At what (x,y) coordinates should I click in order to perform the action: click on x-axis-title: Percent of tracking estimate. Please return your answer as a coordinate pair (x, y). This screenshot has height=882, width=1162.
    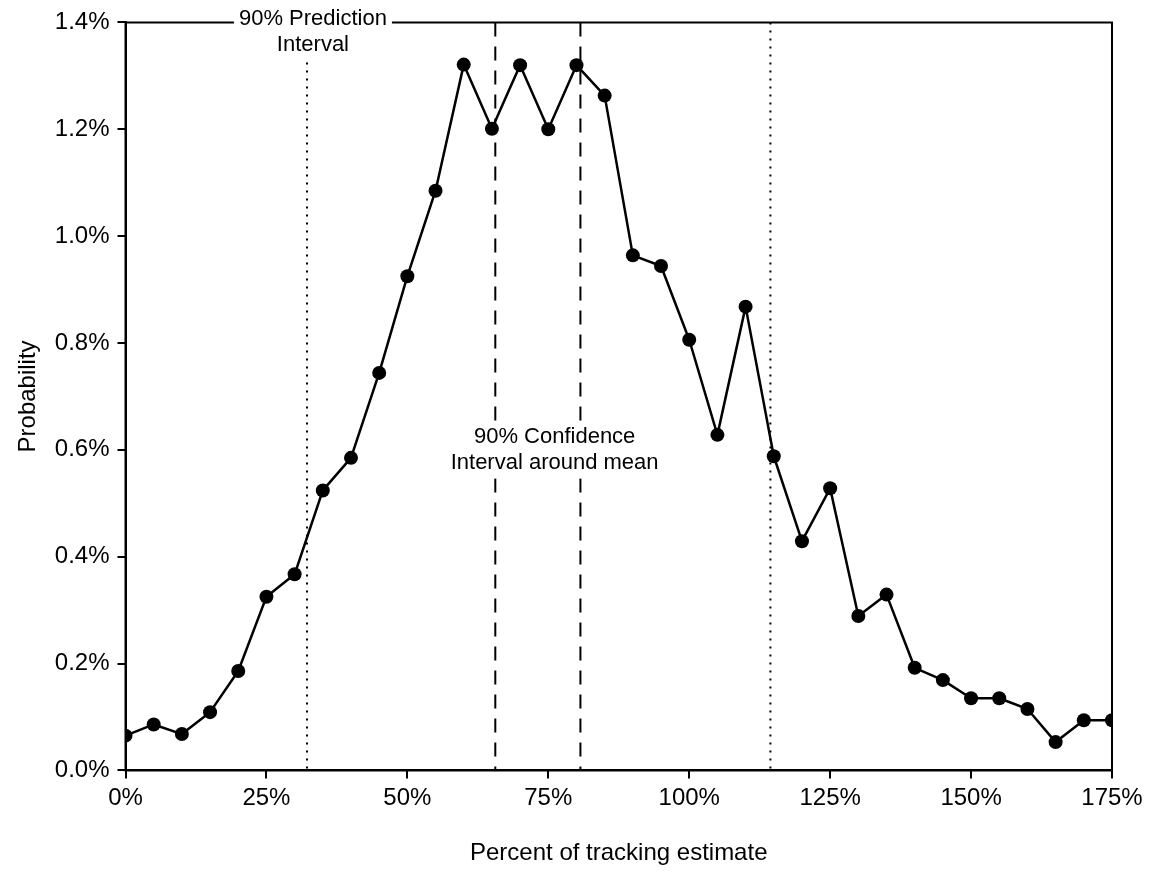
    Looking at the image, I should click on (619, 852).